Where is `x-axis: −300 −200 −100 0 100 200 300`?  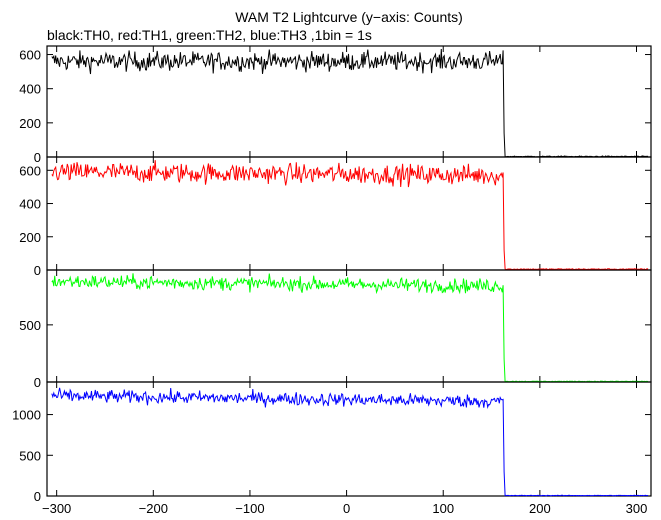 x-axis: −300 −200 −100 0 100 200 300 is located at coordinates (345, 508).